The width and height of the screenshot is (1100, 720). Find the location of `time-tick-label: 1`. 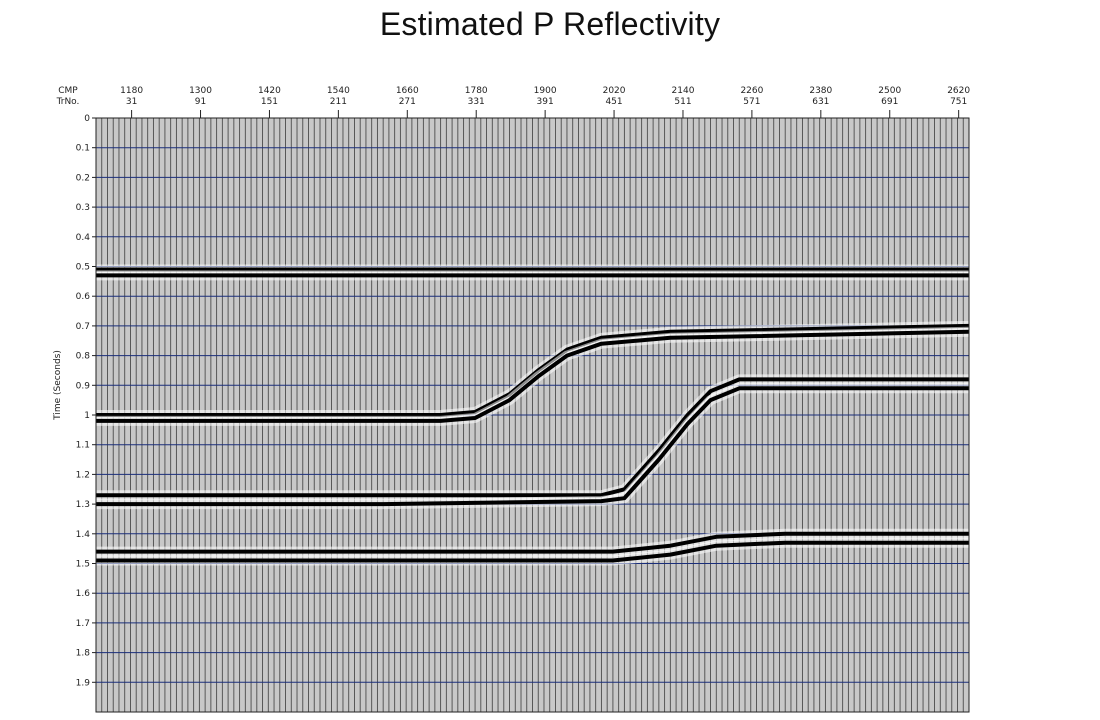

time-tick-label: 1 is located at coordinates (87, 416).